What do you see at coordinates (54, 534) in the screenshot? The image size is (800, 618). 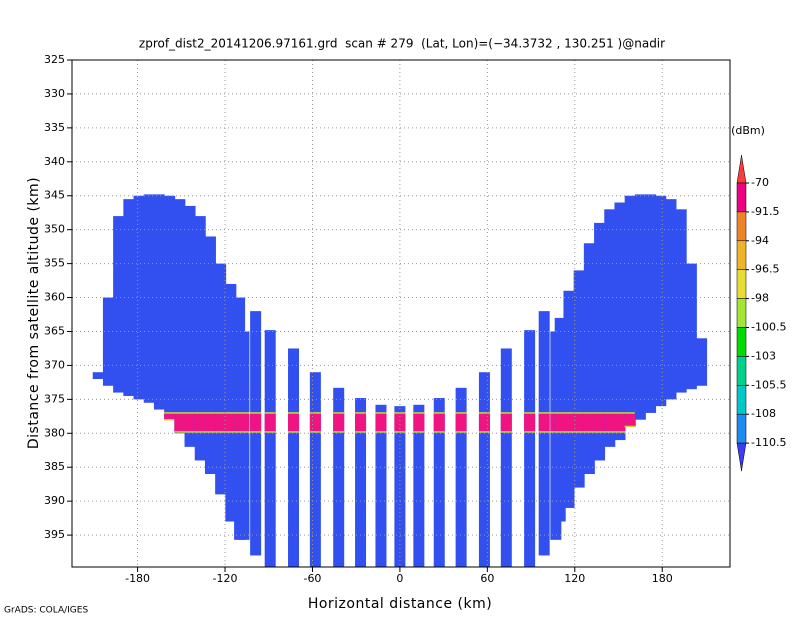 I see `y-tick-label: 395` at bounding box center [54, 534].